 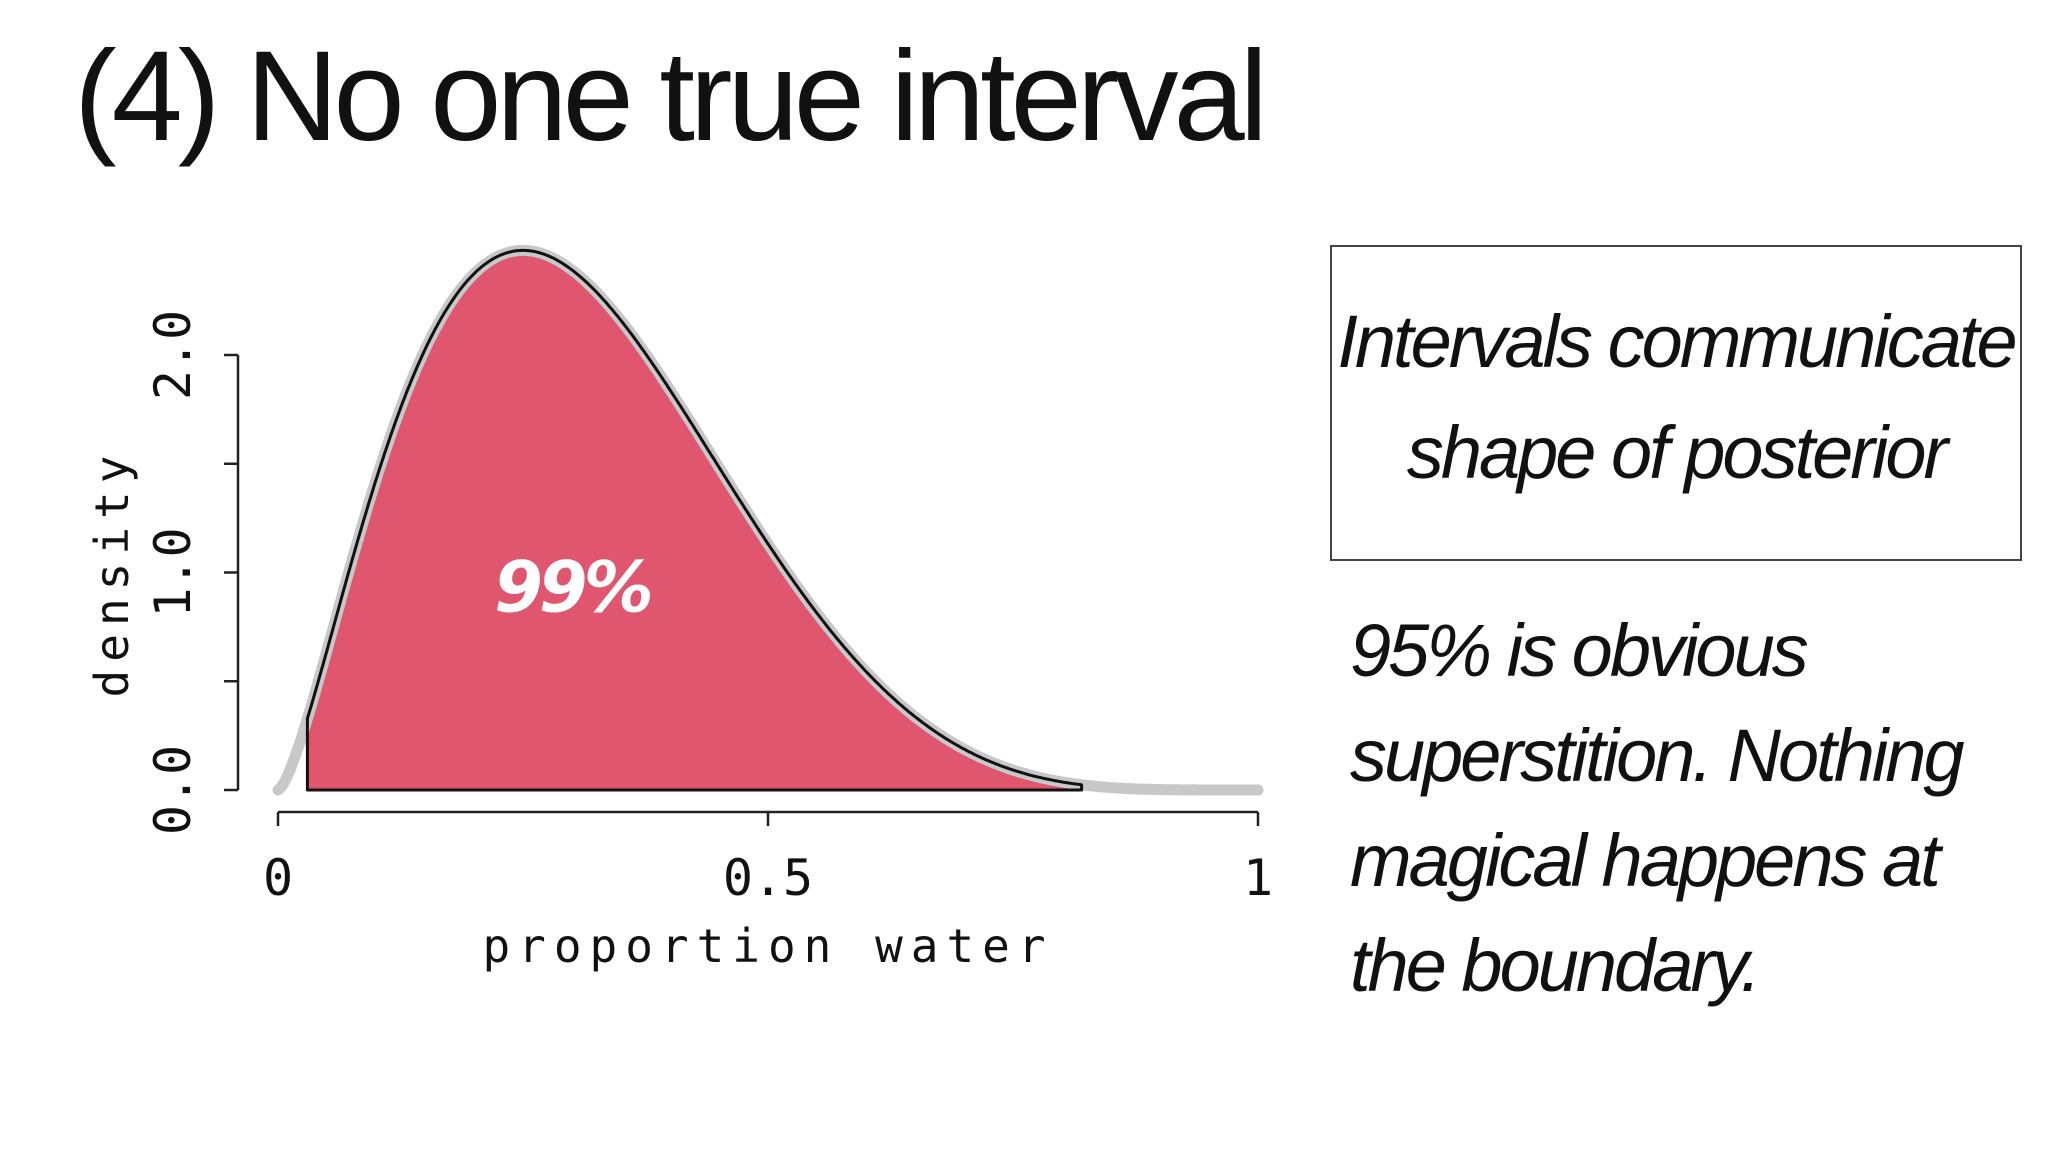 I want to click on y-tick-label: 0.0, so click(x=173, y=790).